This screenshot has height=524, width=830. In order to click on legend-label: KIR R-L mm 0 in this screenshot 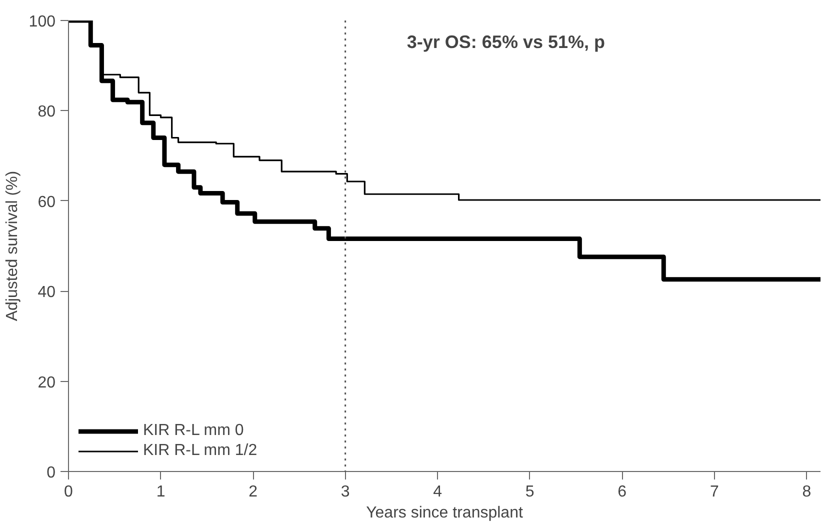, I will do `click(193, 431)`.